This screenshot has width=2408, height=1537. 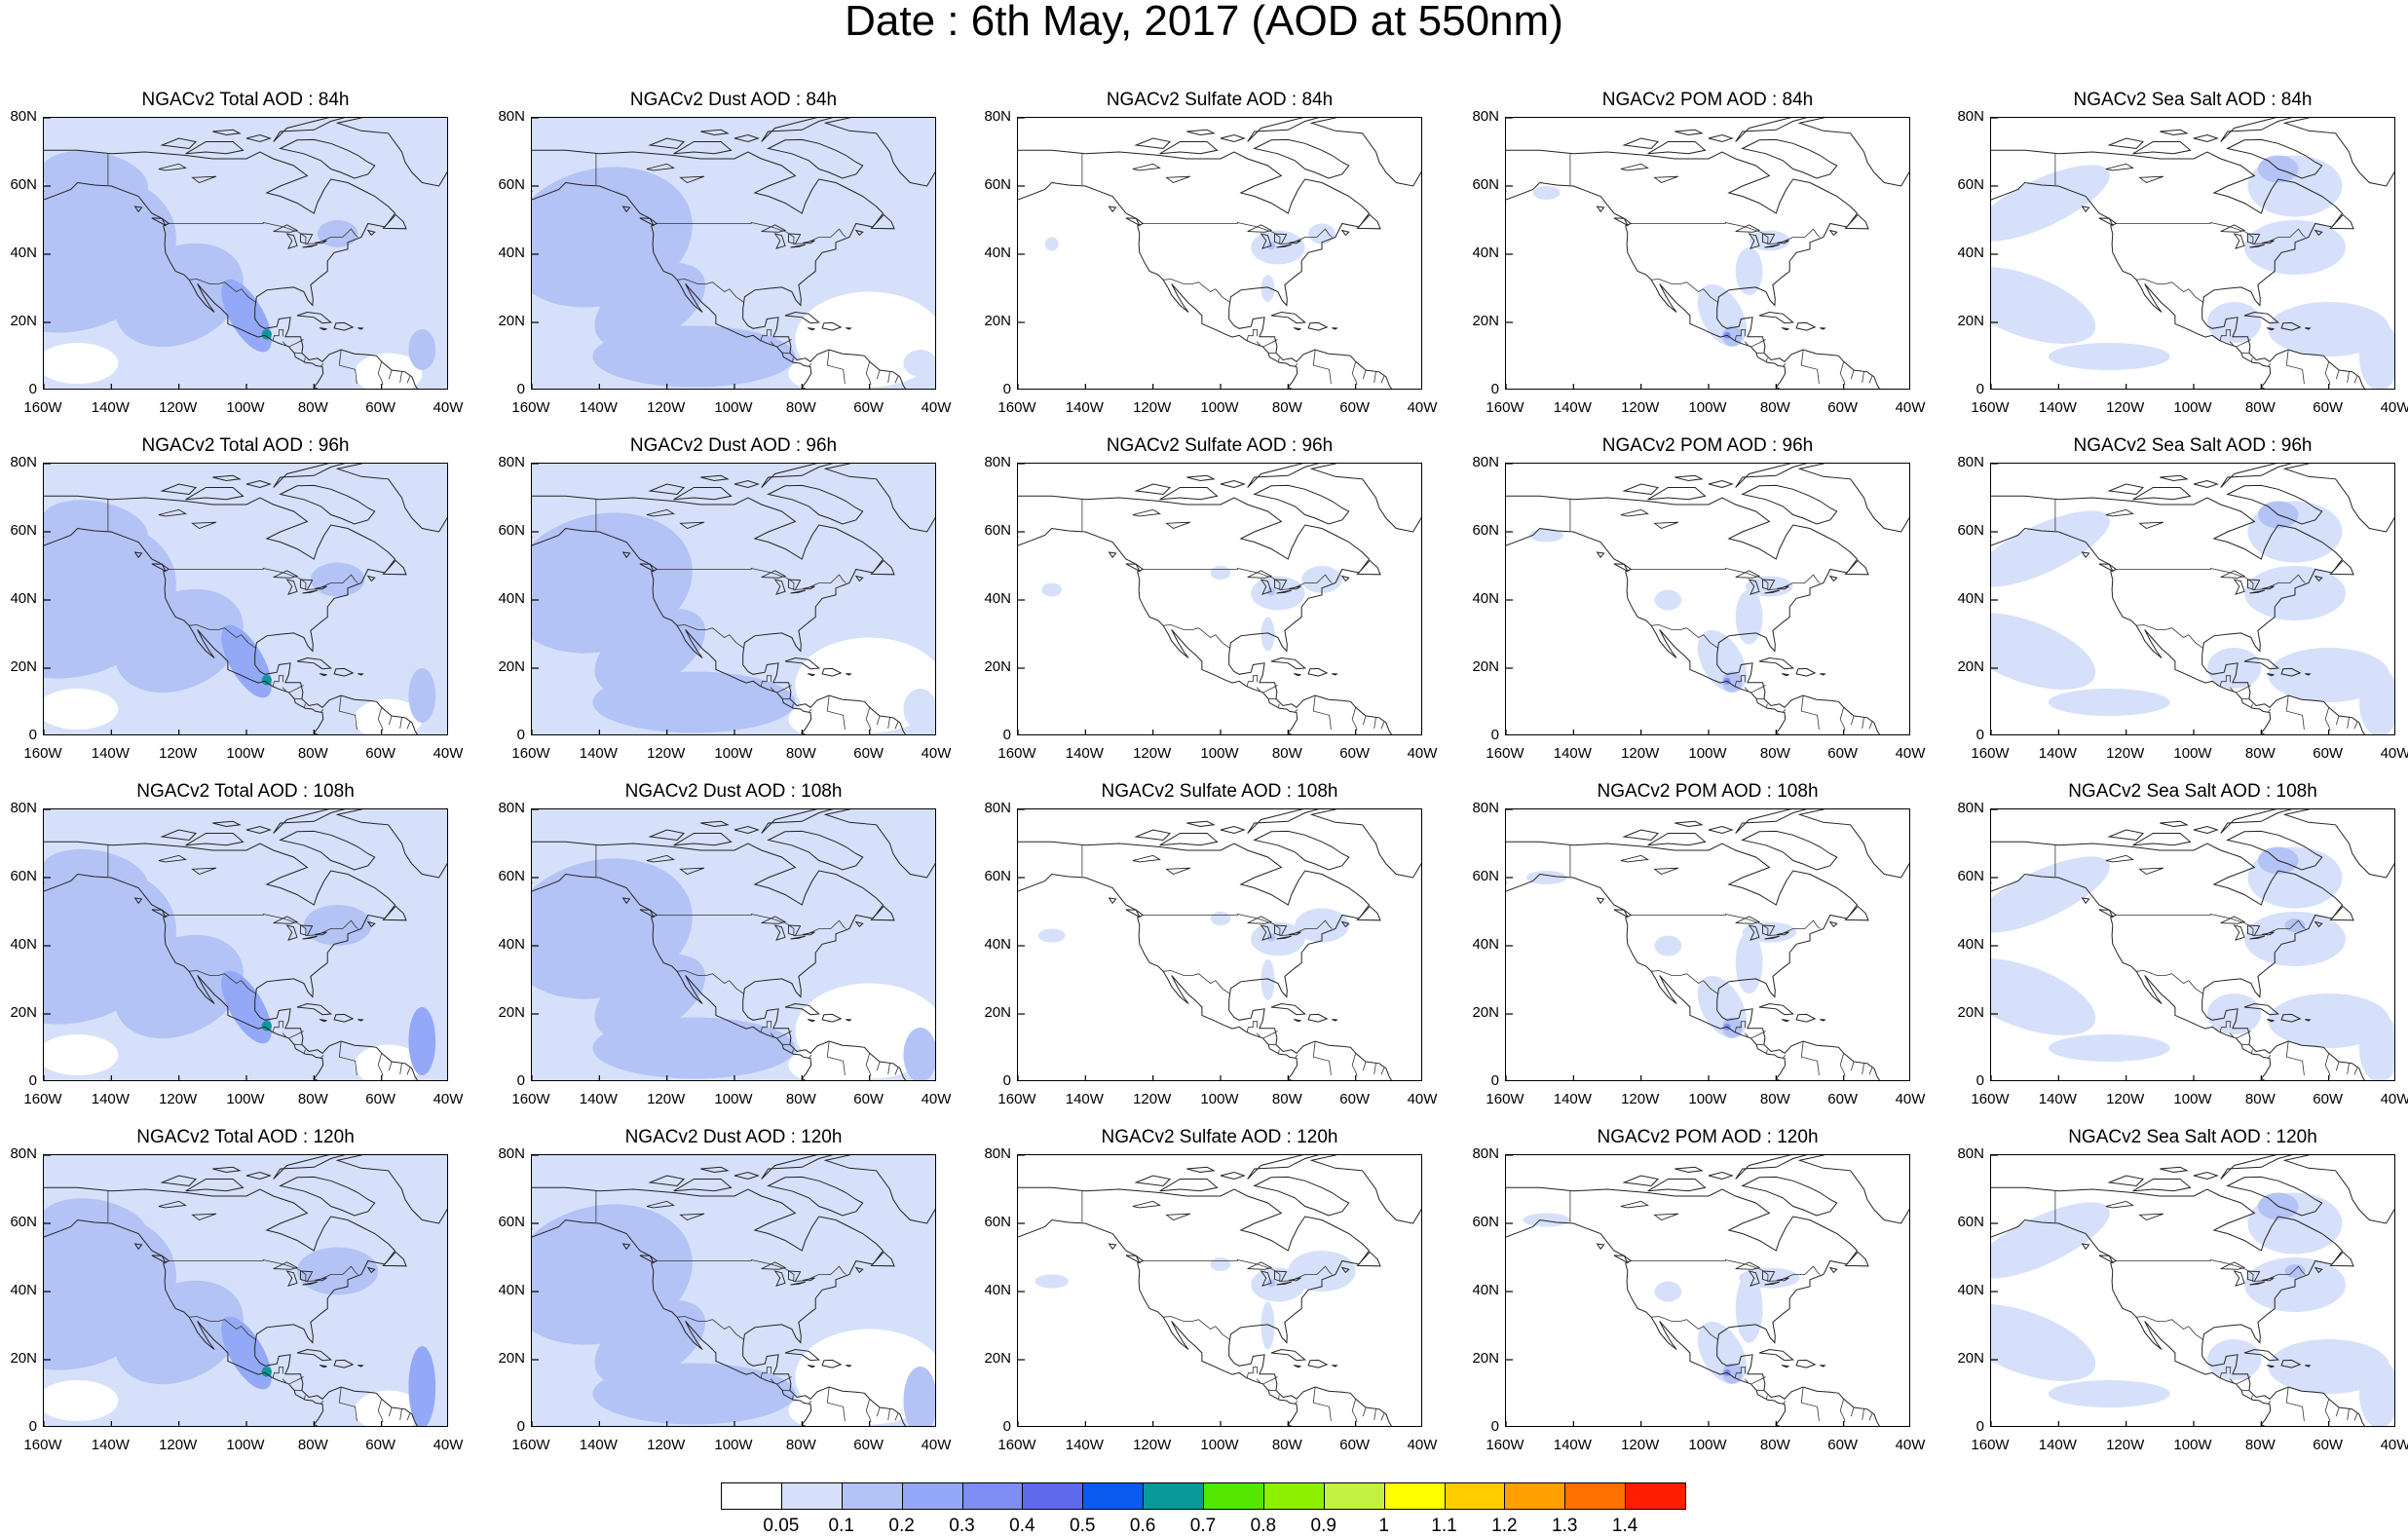 I want to click on lon-tick-label: 80W, so click(x=312, y=1099).